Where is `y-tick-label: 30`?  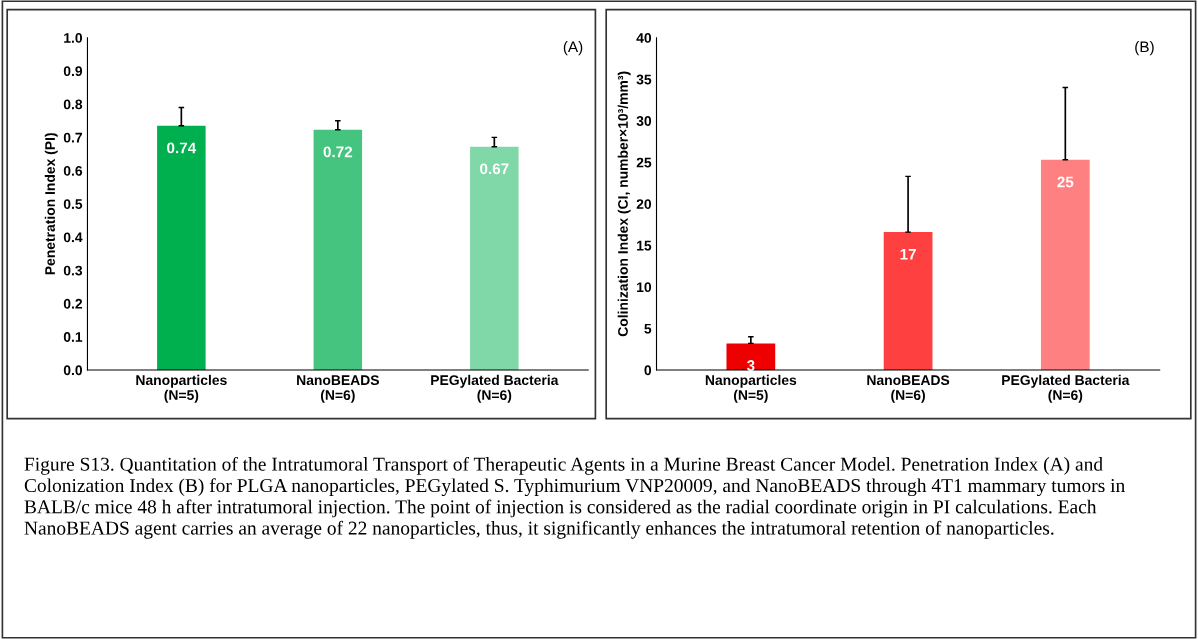 y-tick-label: 30 is located at coordinates (644, 121).